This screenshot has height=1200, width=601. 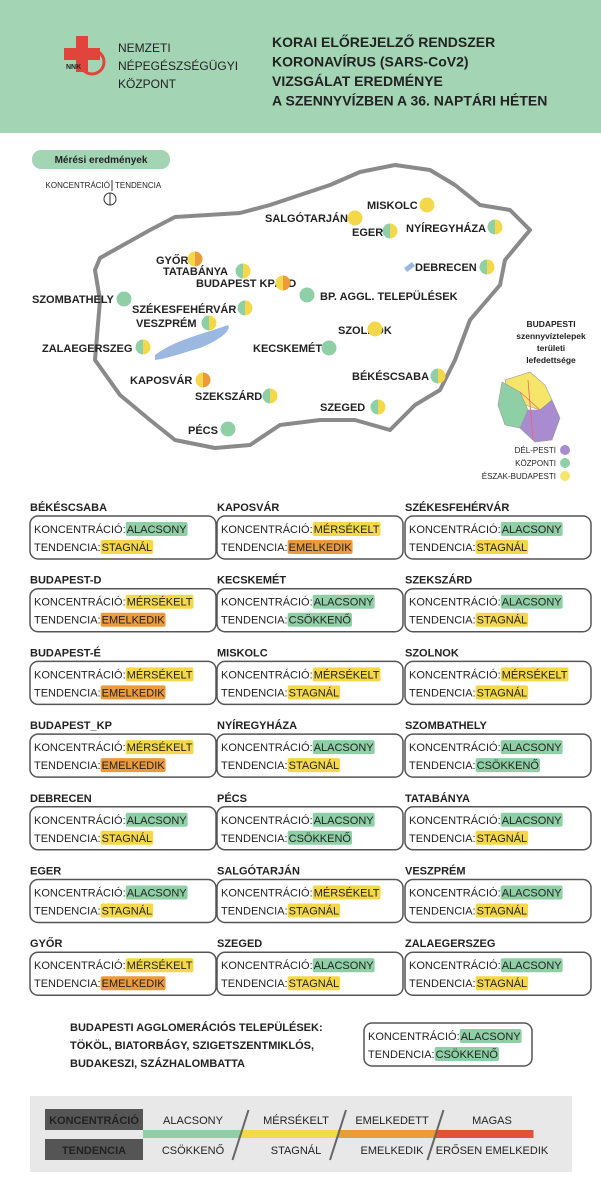 I want to click on card-name: VESZPRÉM, so click(x=435, y=871).